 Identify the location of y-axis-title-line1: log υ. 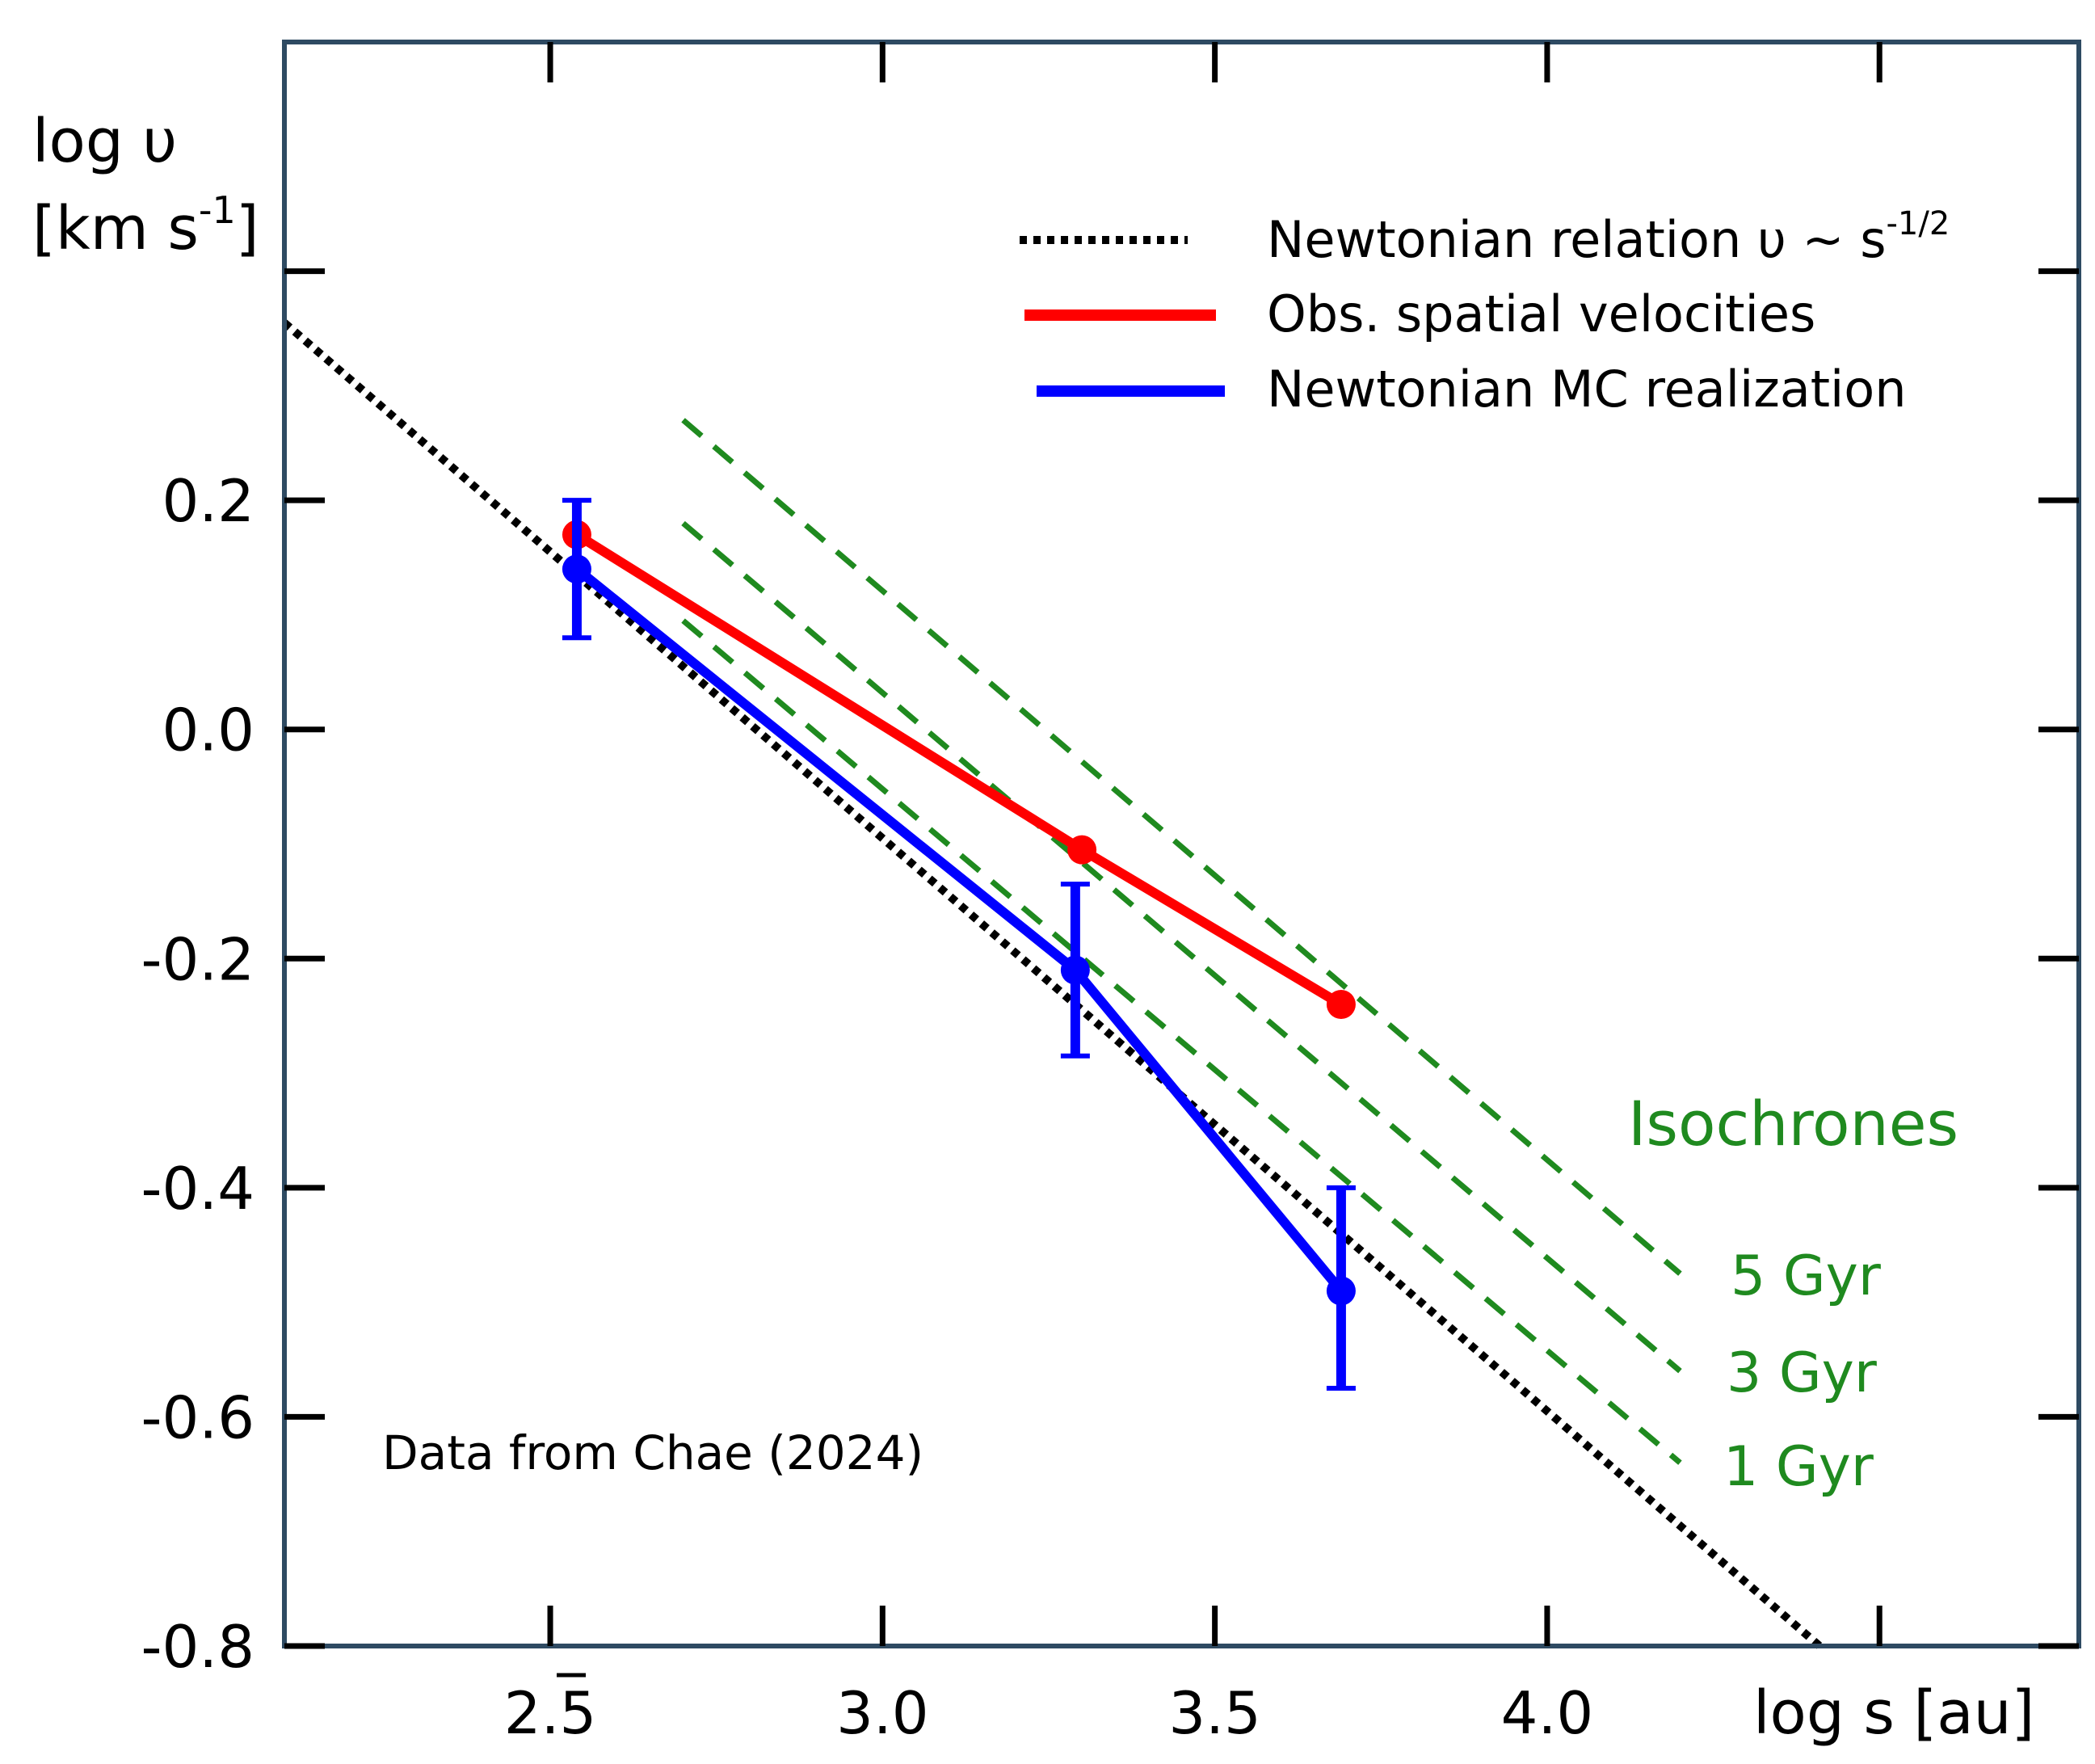
(105, 141).